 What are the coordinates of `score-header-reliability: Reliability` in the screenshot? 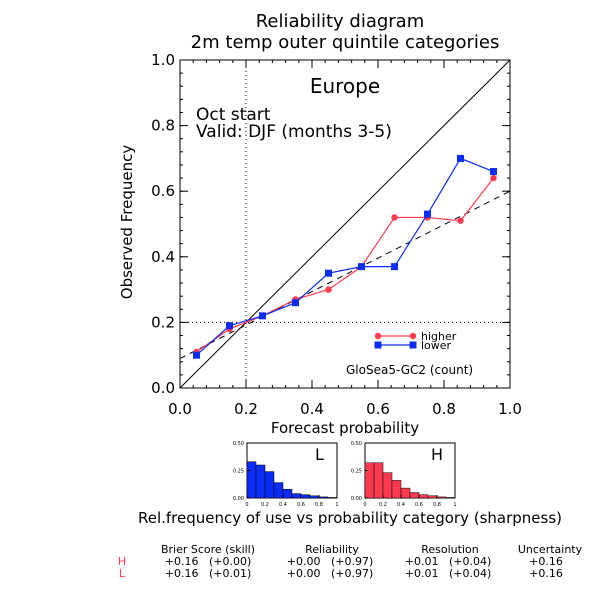 It's located at (332, 549).